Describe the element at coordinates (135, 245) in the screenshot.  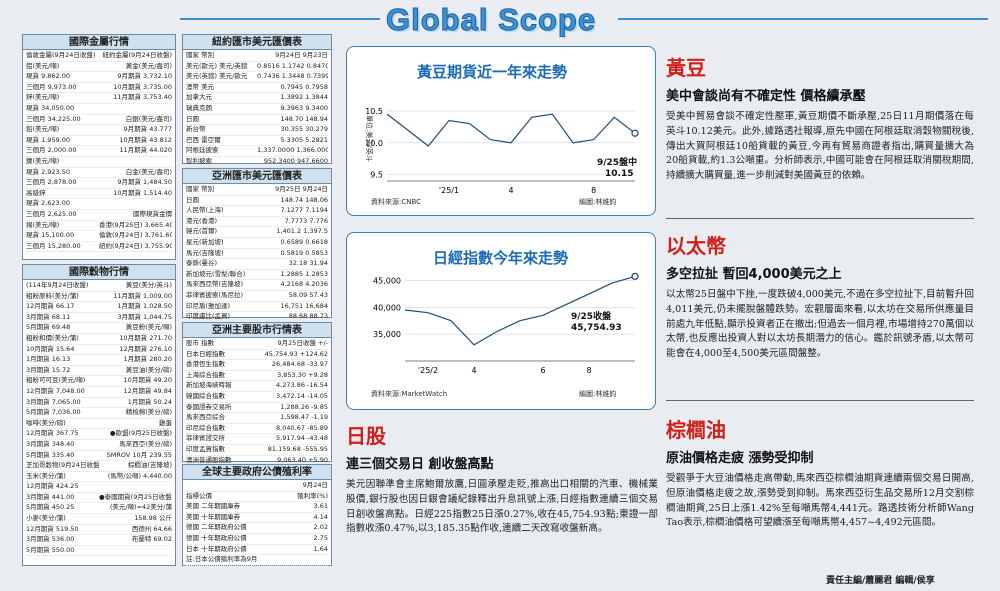
I see `table-cell: 紐約(9月24日) 3,755.90` at that location.